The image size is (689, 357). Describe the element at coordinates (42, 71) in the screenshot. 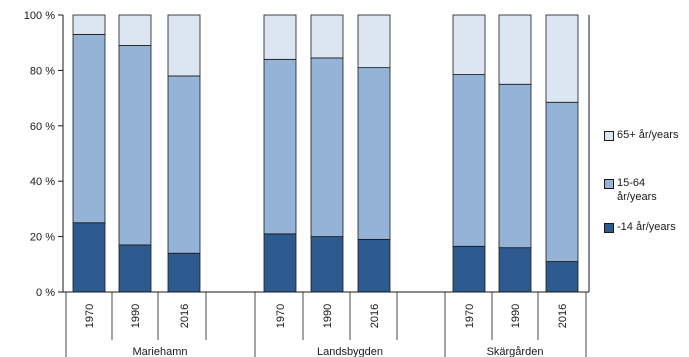

I see `y-tick-label: 80 %` at that location.